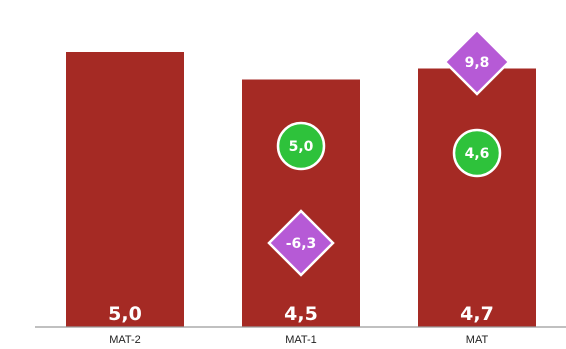 This screenshot has width=566, height=349. Describe the element at coordinates (125, 340) in the screenshot. I see `x-tick-label-mat-2: MAT-2` at that location.